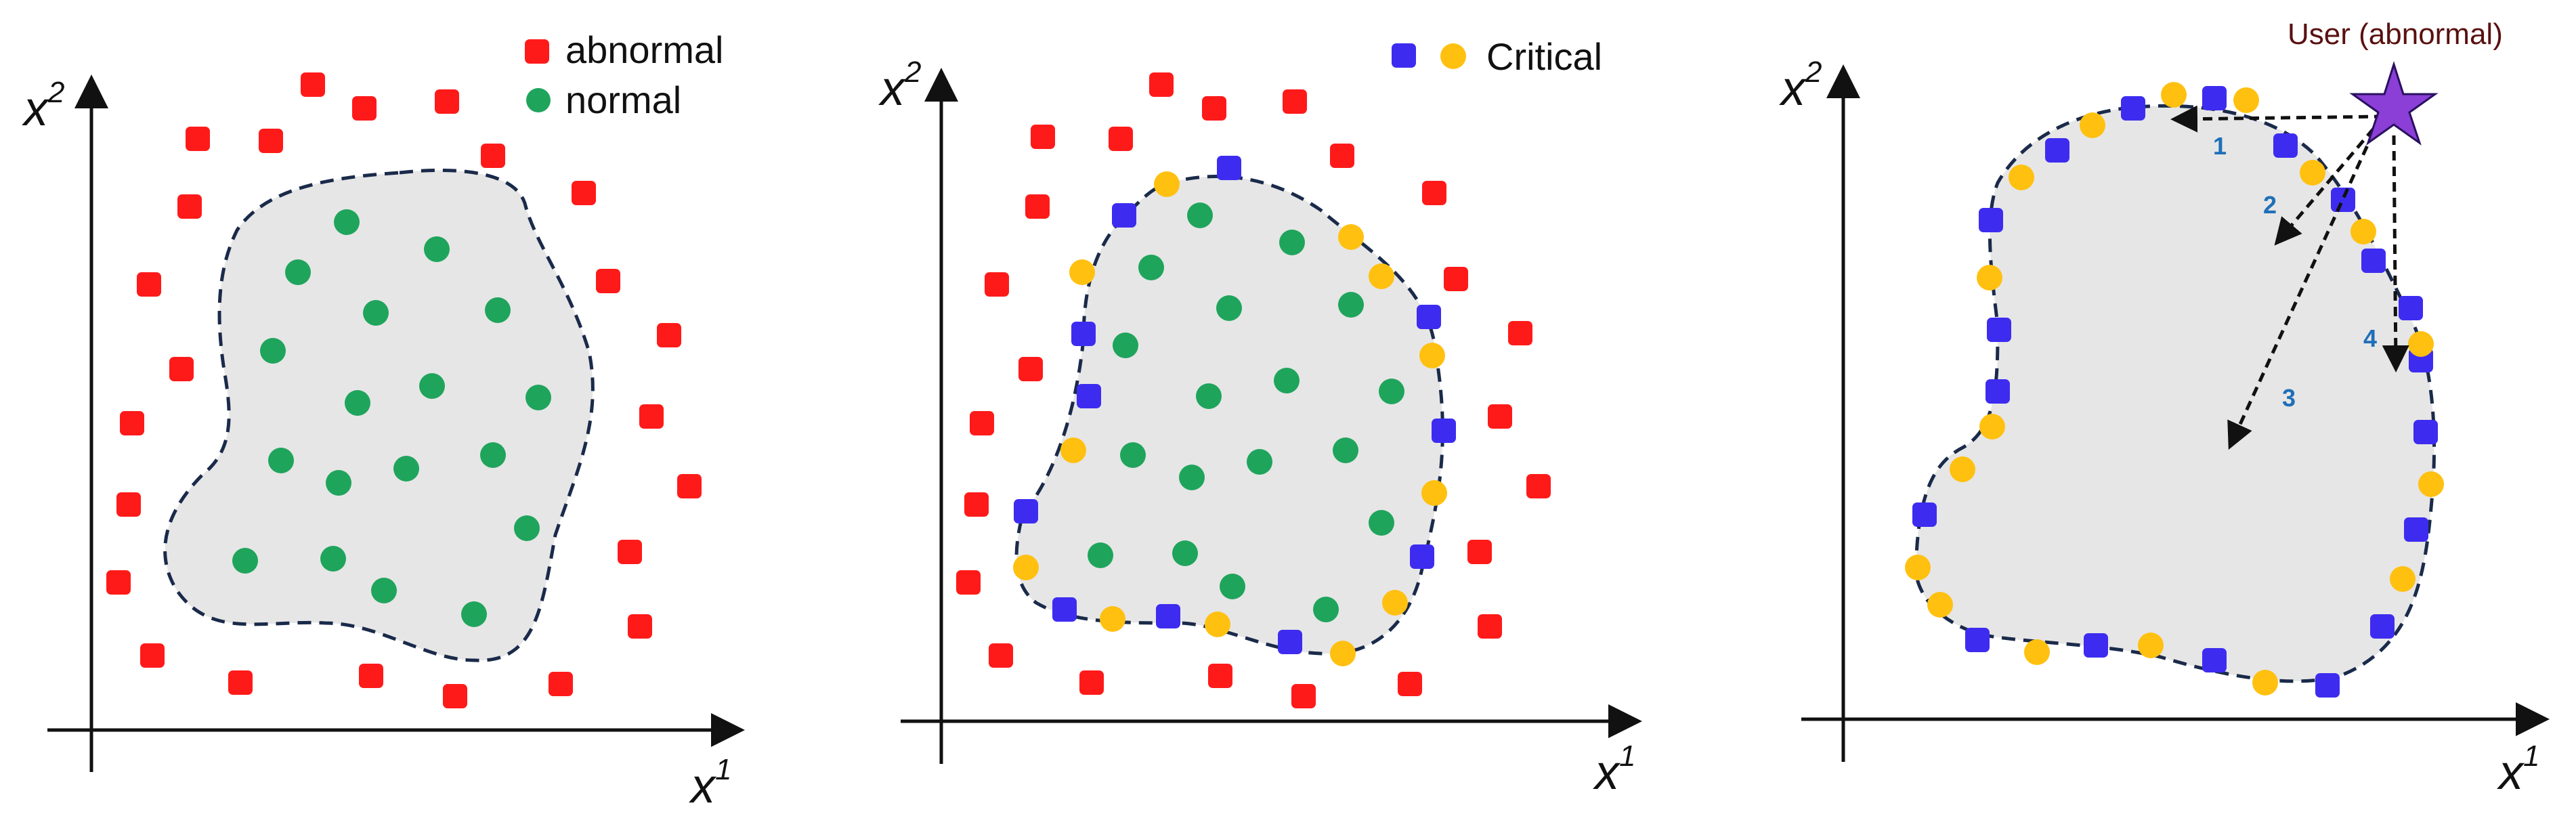 The width and height of the screenshot is (2576, 835). What do you see at coordinates (537, 51) in the screenshot?
I see `legend-abnormal-icon` at bounding box center [537, 51].